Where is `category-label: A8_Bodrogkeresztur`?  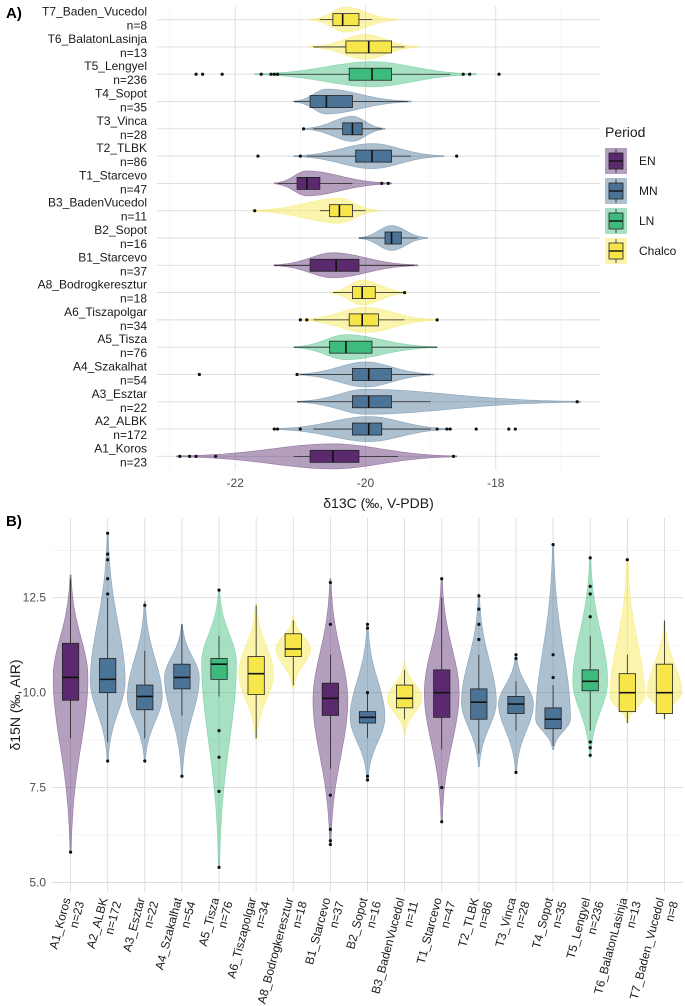 category-label: A8_Bodrogkeresztur is located at coordinates (92, 285).